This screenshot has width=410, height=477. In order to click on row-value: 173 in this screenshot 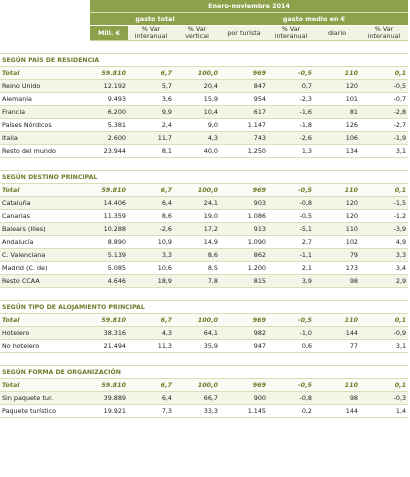, I will do `click(337, 268)`.